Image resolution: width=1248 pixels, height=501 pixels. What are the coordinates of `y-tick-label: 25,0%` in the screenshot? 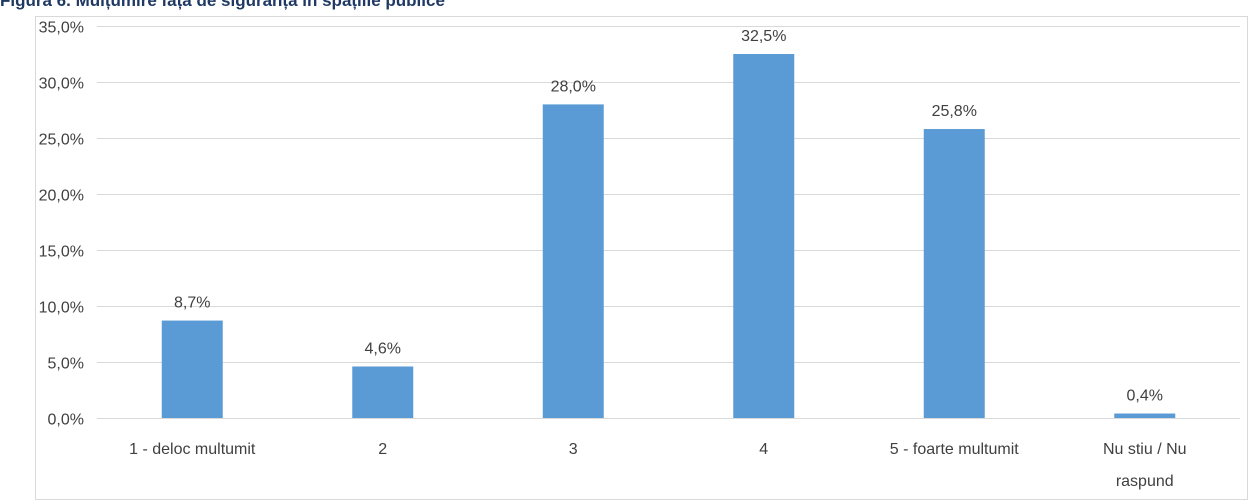 It's located at (61, 140).